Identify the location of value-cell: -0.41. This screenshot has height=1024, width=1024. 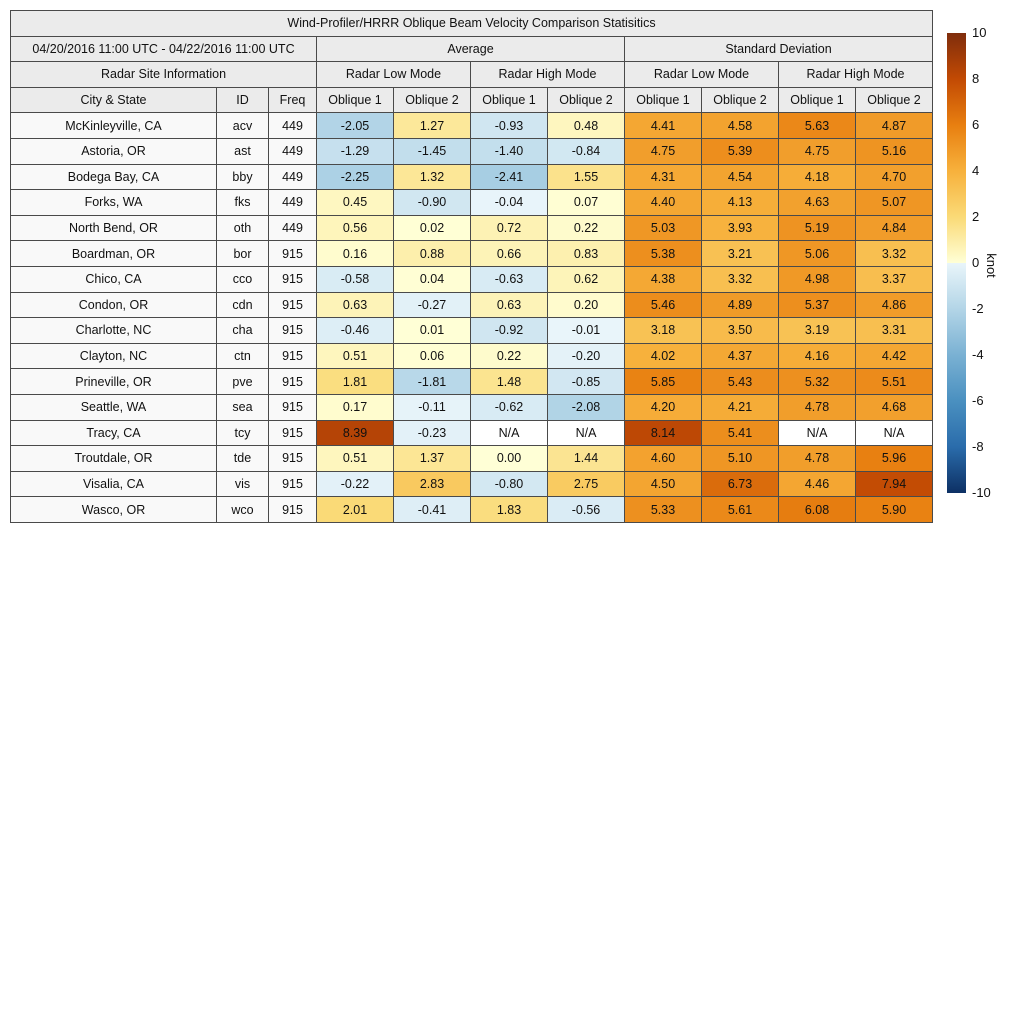
(432, 509).